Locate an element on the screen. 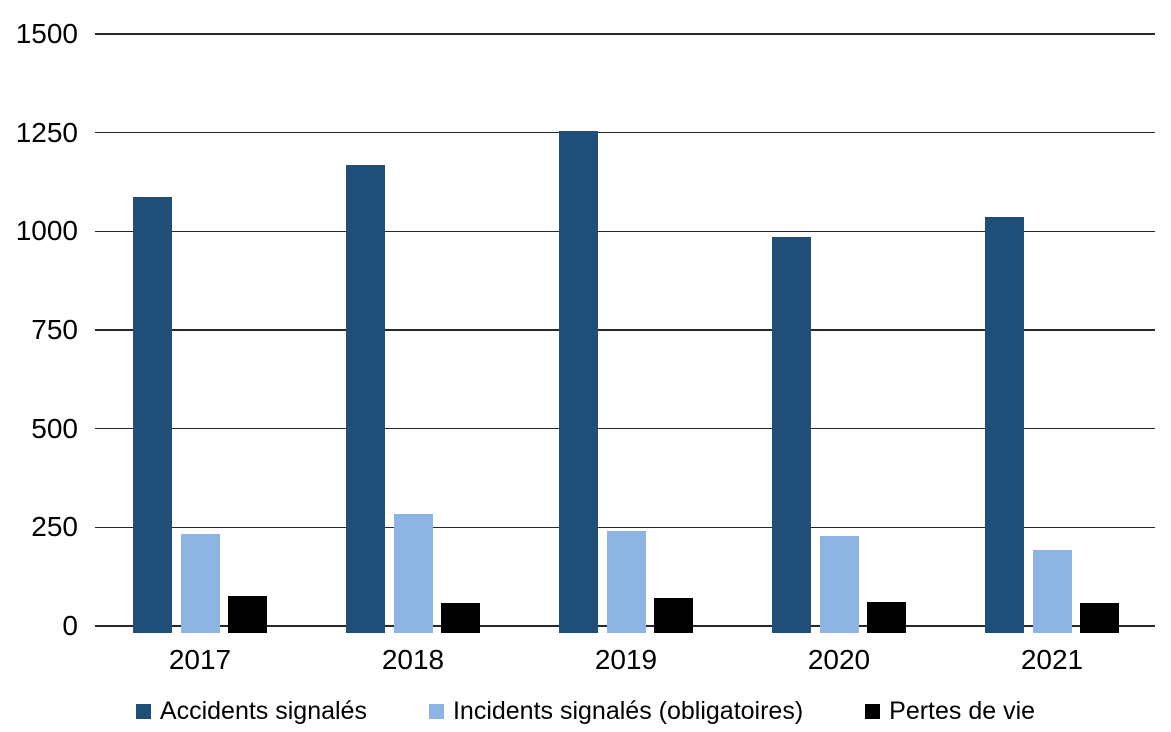  bar-group-2017 is located at coordinates (200, 333).